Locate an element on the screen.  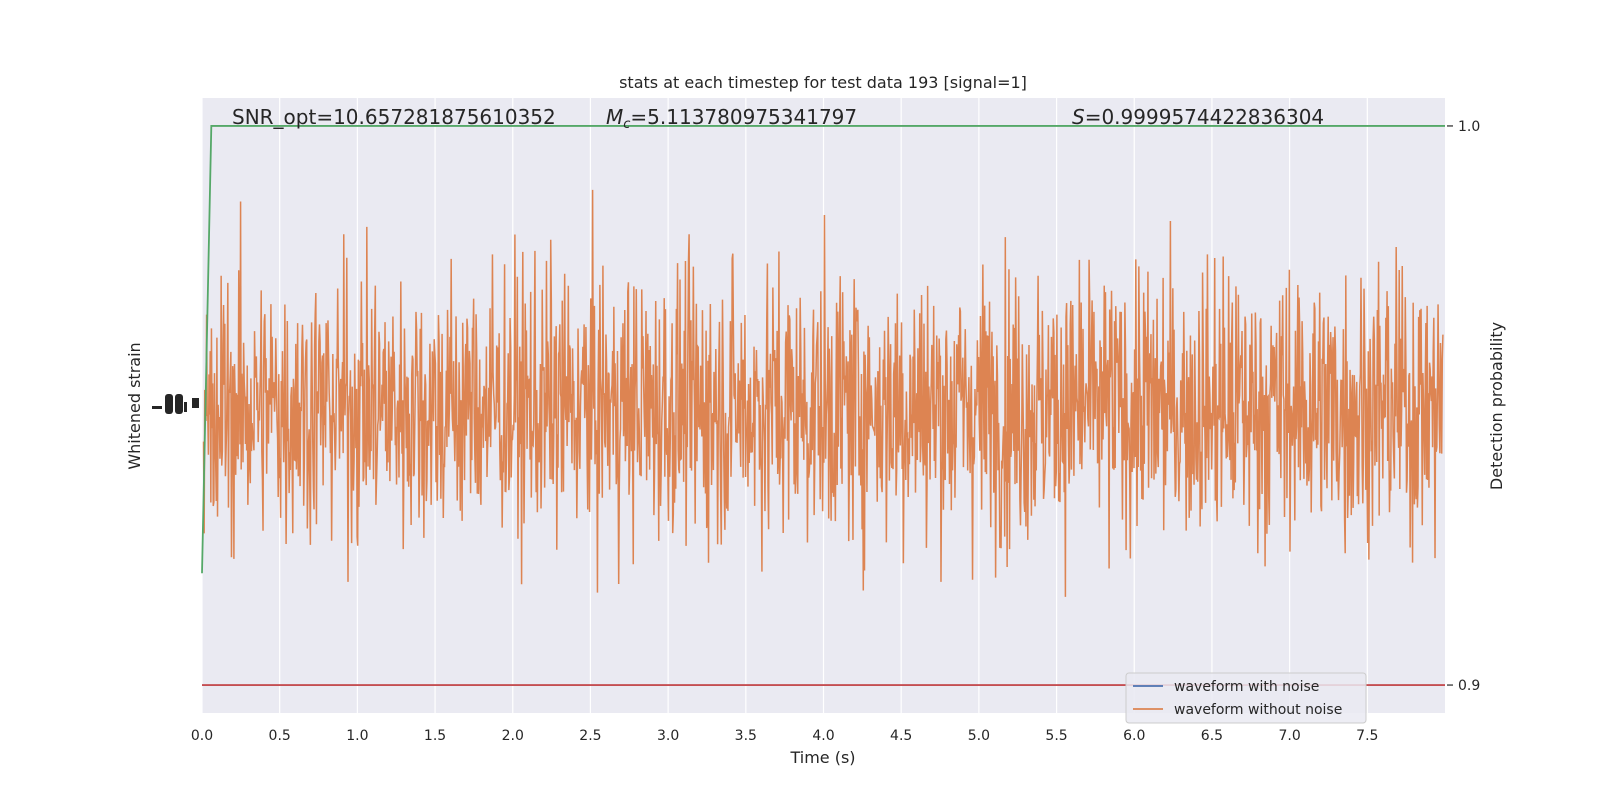
x-tick-label-0: 0.0 is located at coordinates (202, 736).